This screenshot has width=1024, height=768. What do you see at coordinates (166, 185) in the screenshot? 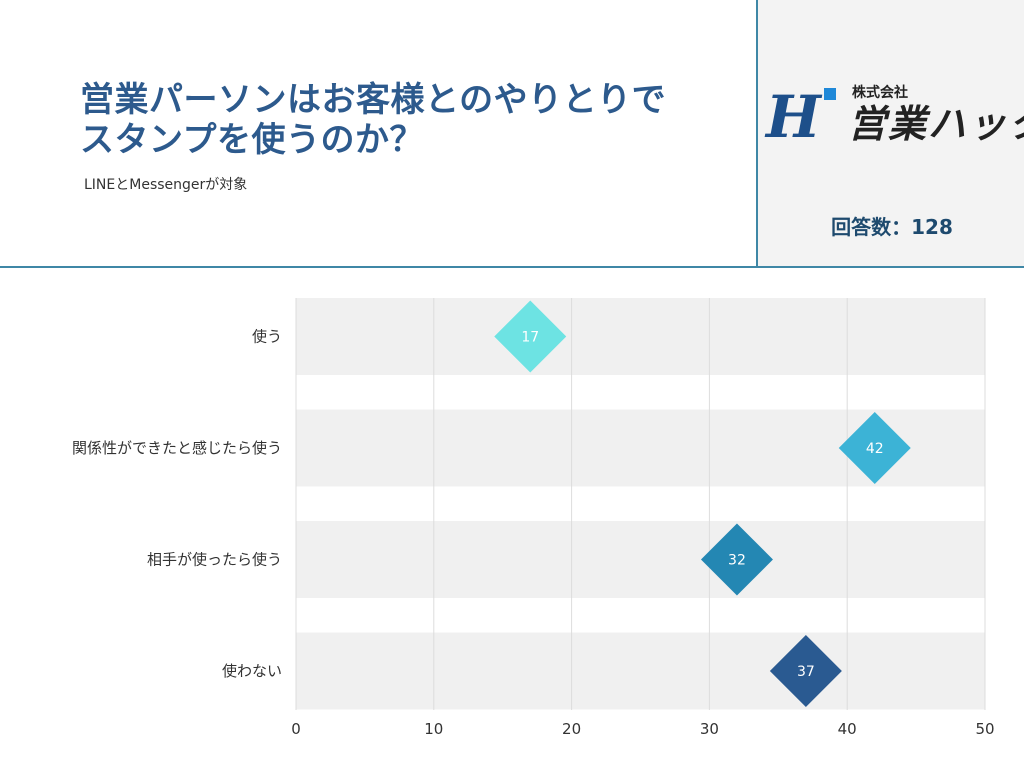
I see `subtitle: LINEとMessengerが対象` at bounding box center [166, 185].